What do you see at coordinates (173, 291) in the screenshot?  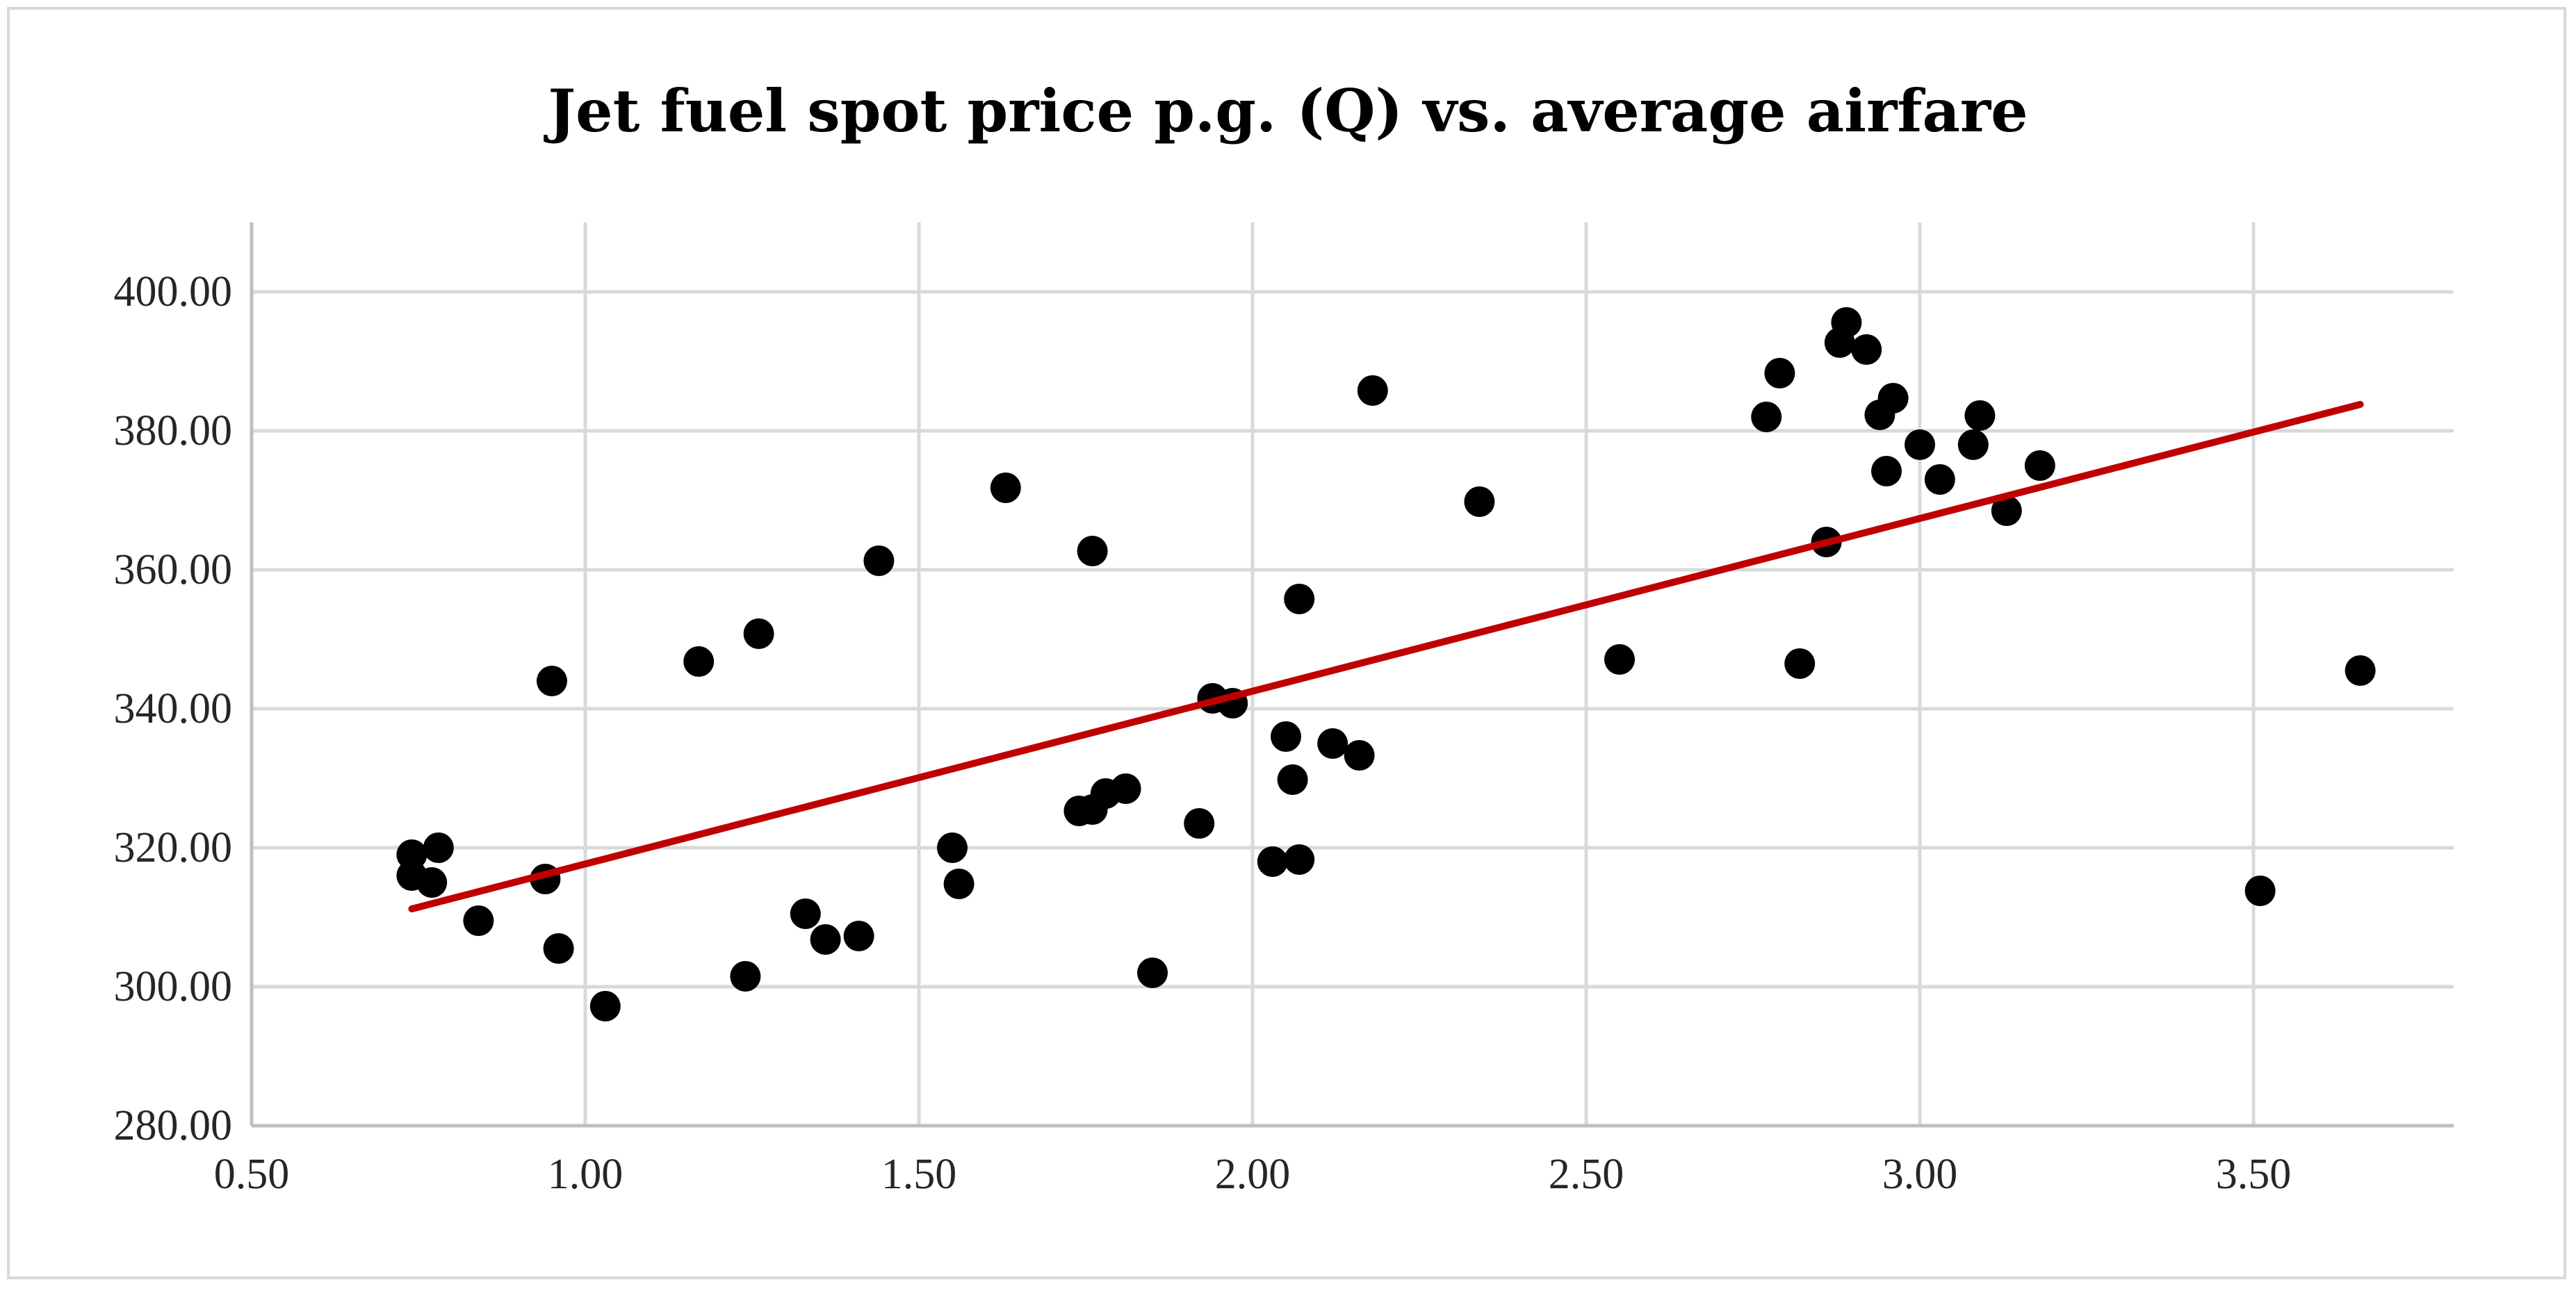 I see `y-tick-label: 400.00` at bounding box center [173, 291].